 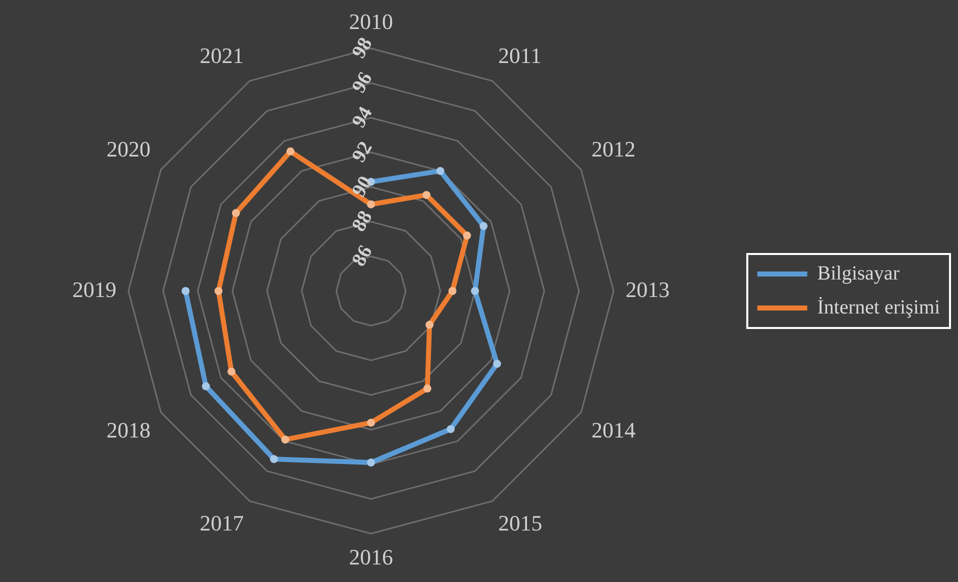 What do you see at coordinates (371, 21) in the screenshot?
I see `spoke-label: 2010` at bounding box center [371, 21].